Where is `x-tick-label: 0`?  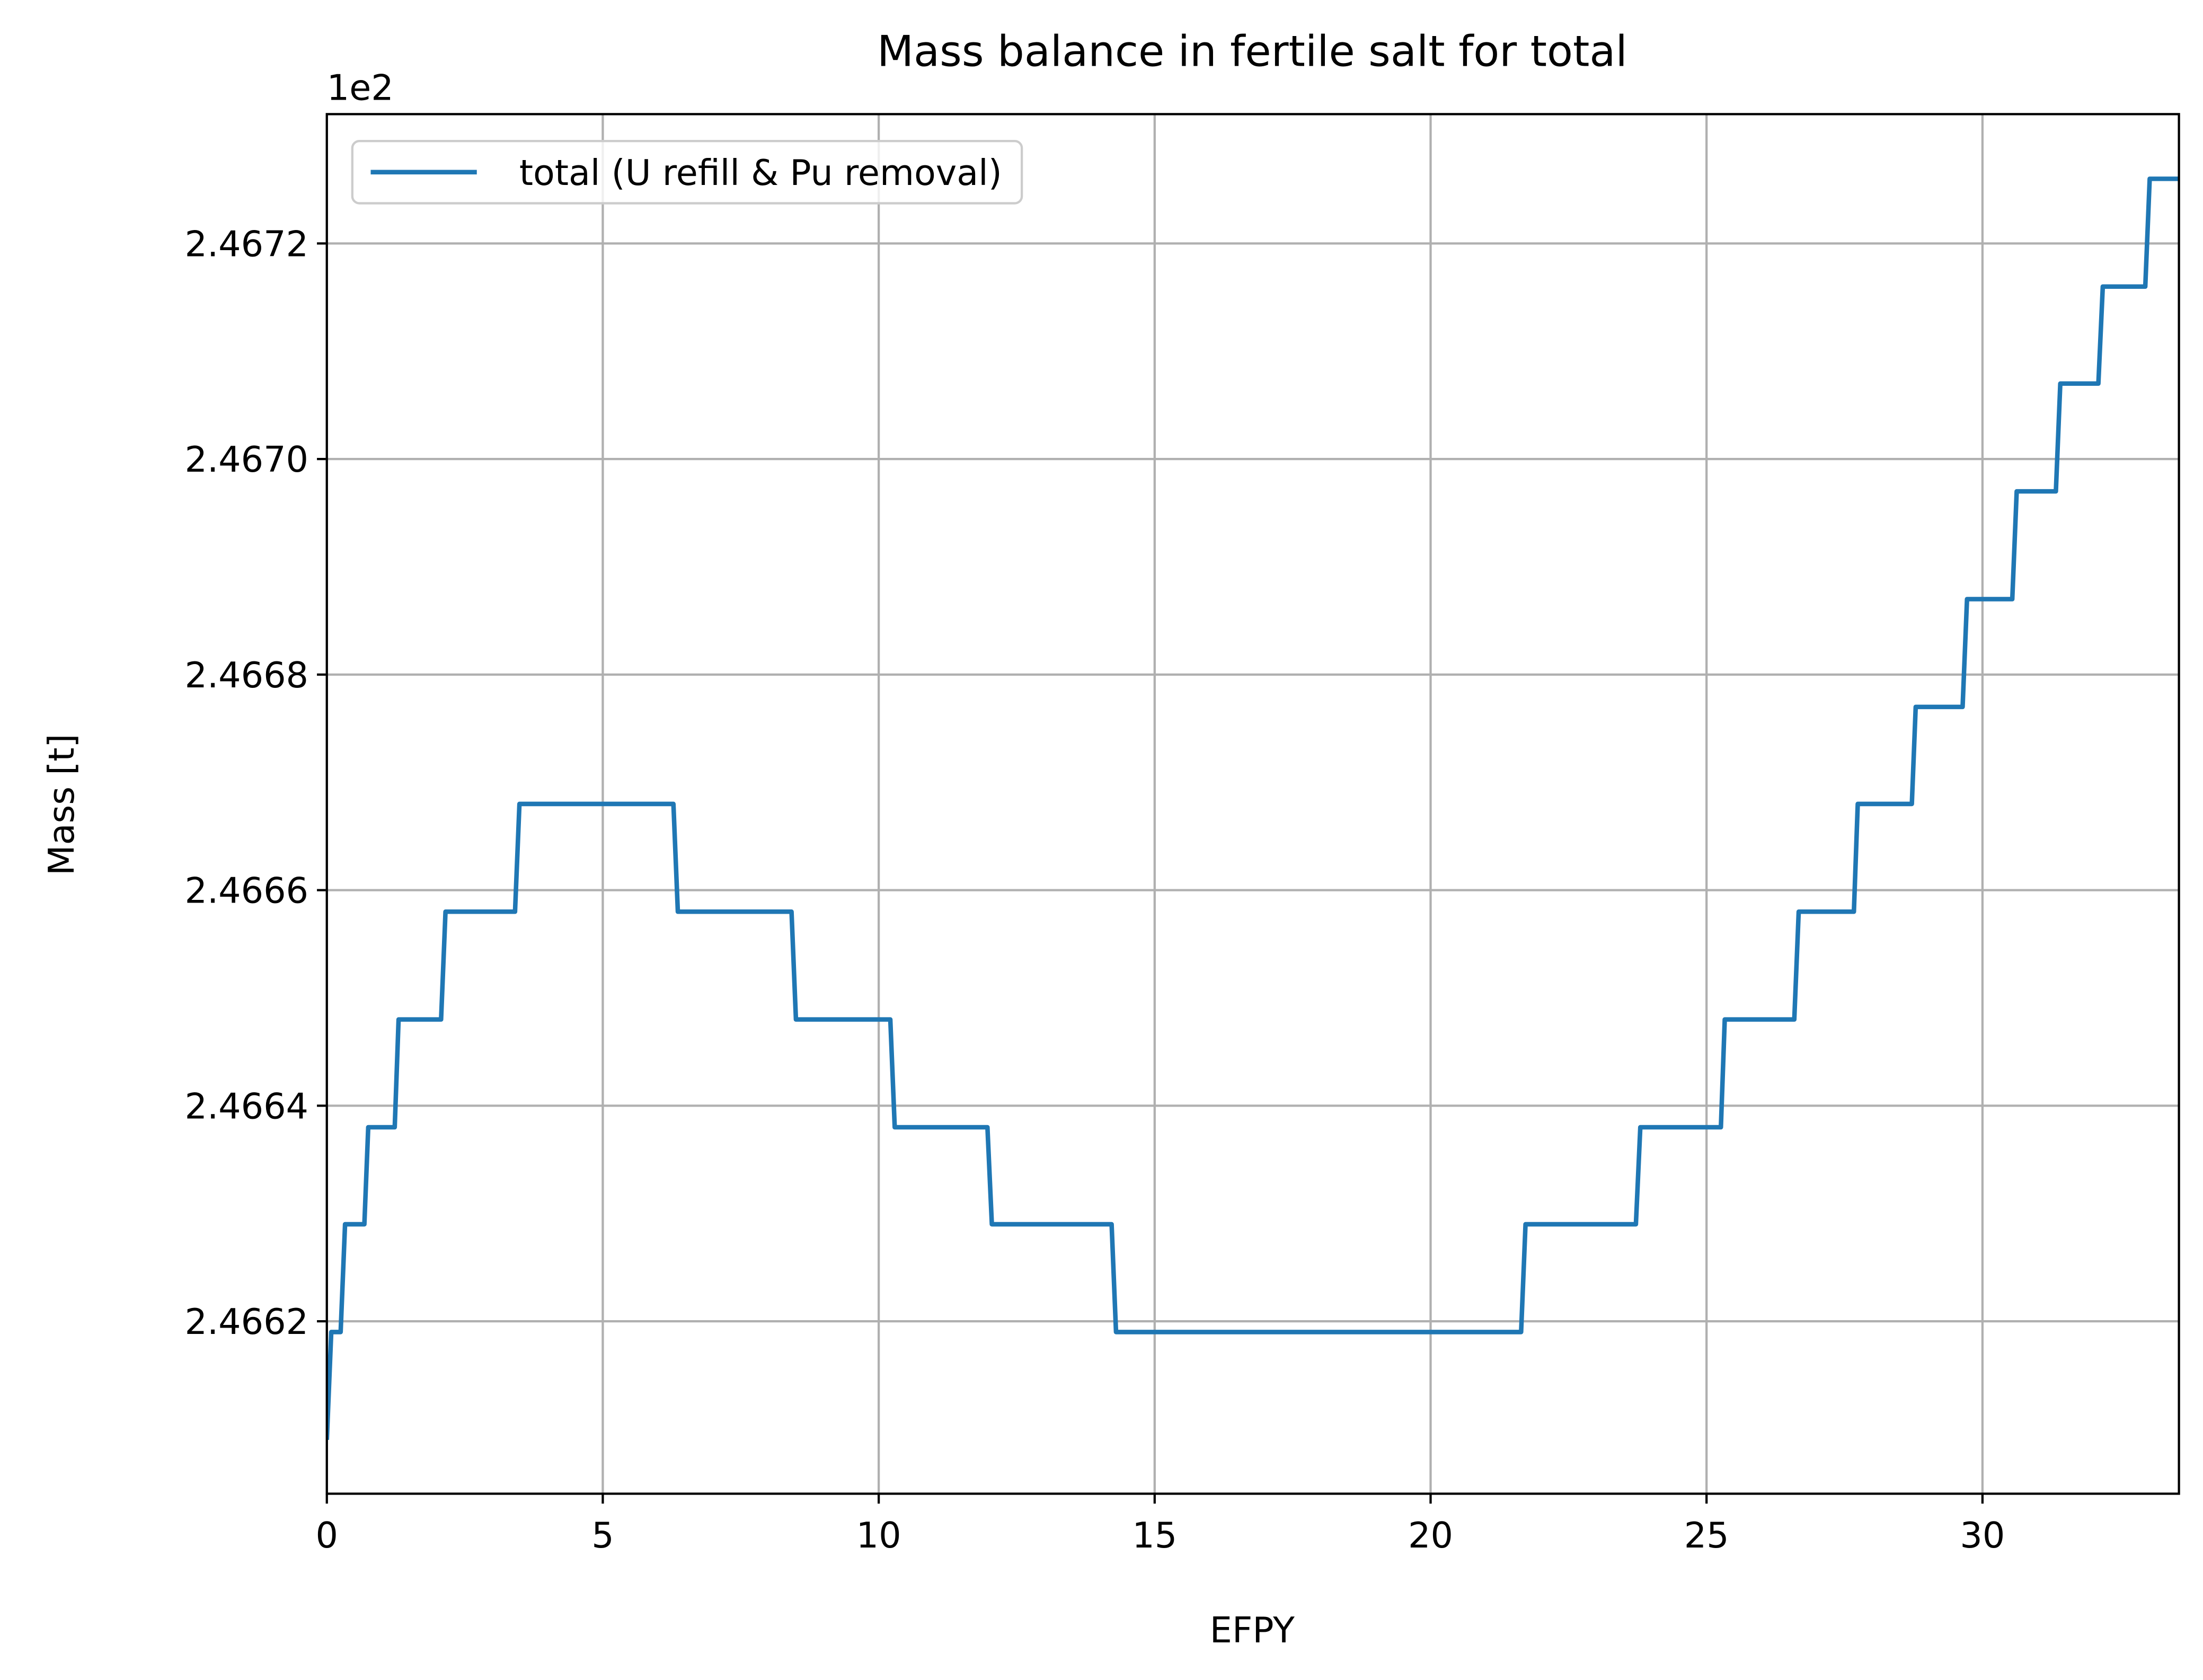 x-tick-label: 0 is located at coordinates (327, 1536).